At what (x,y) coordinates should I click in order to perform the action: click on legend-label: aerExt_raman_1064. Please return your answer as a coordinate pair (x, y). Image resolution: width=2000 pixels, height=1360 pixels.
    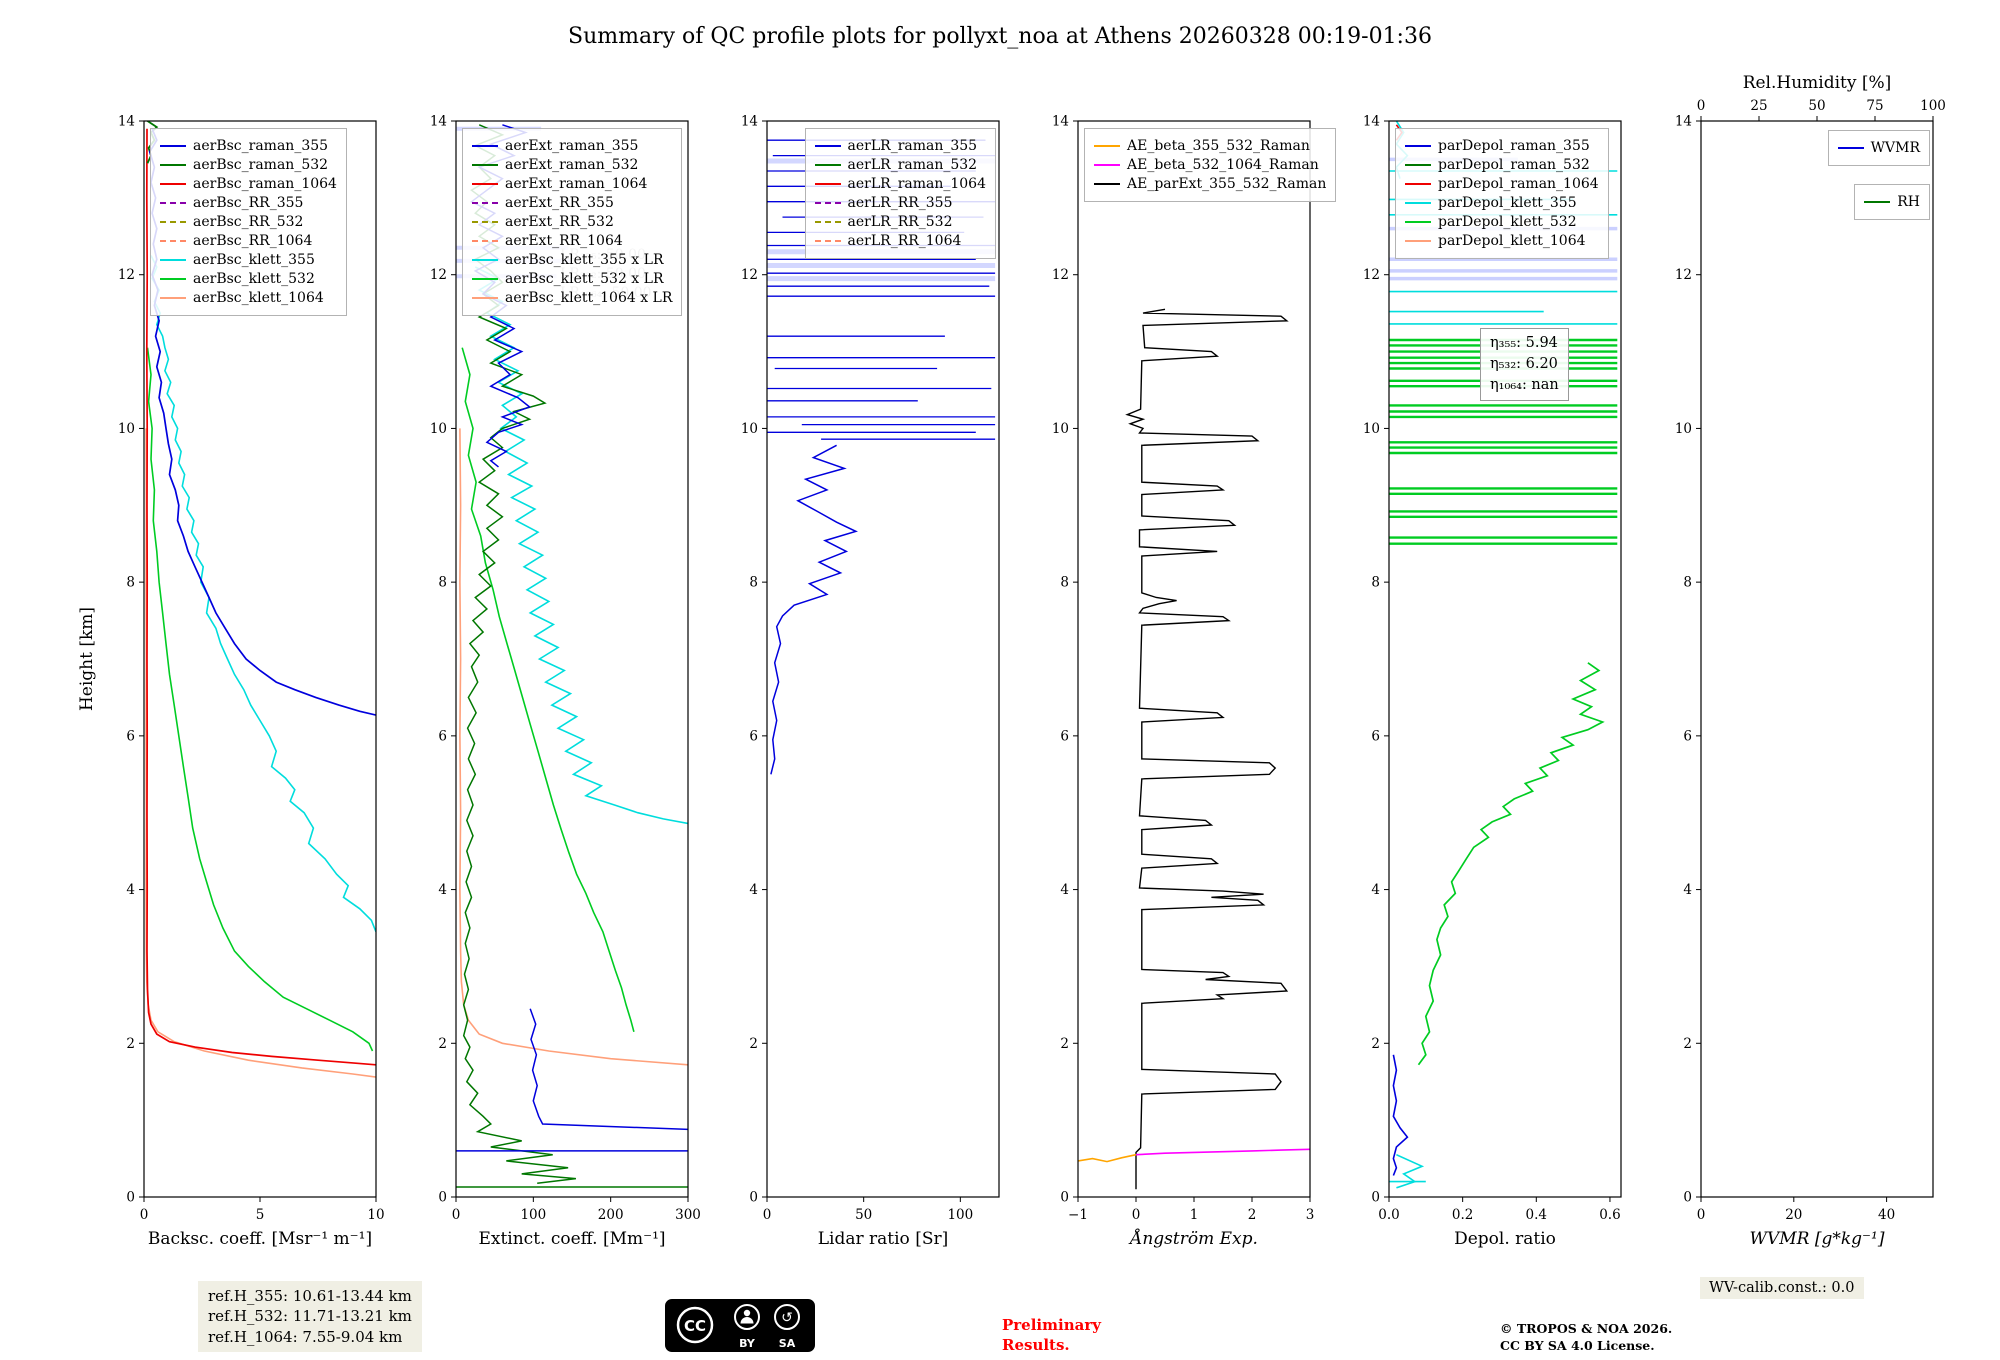
    Looking at the image, I should click on (576, 184).